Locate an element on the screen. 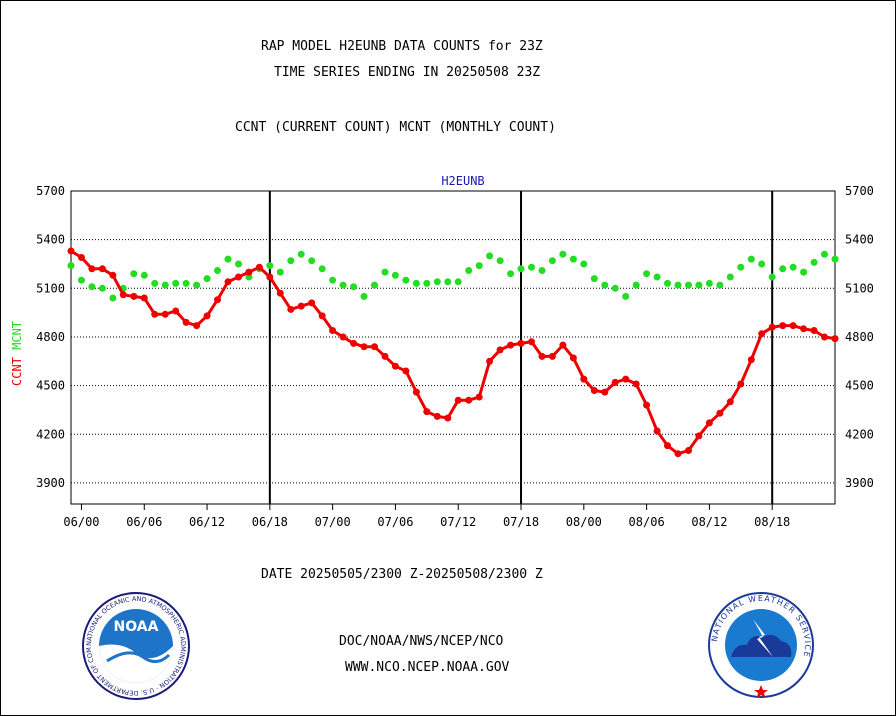  title-line-1: RAP MODEL H2EUNB DATA COUNTS for 23Z is located at coordinates (402, 46).